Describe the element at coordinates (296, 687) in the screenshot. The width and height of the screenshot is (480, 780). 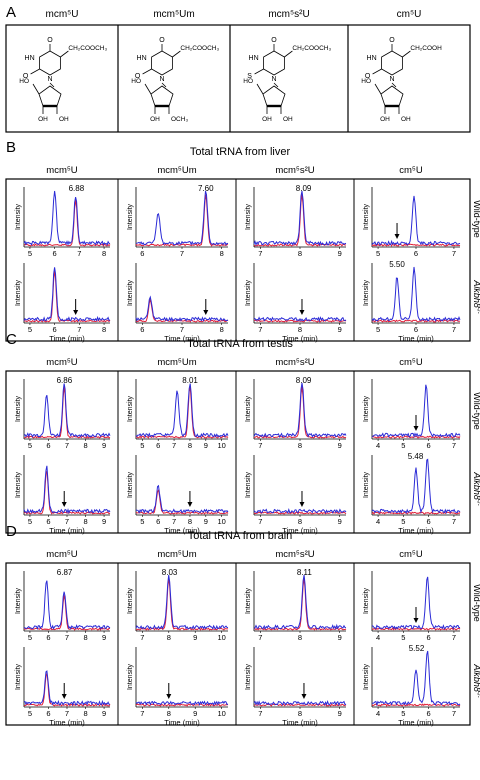
I see `chromatogram-ko-2: Intensity 7 8 9 Time (min)` at that location.